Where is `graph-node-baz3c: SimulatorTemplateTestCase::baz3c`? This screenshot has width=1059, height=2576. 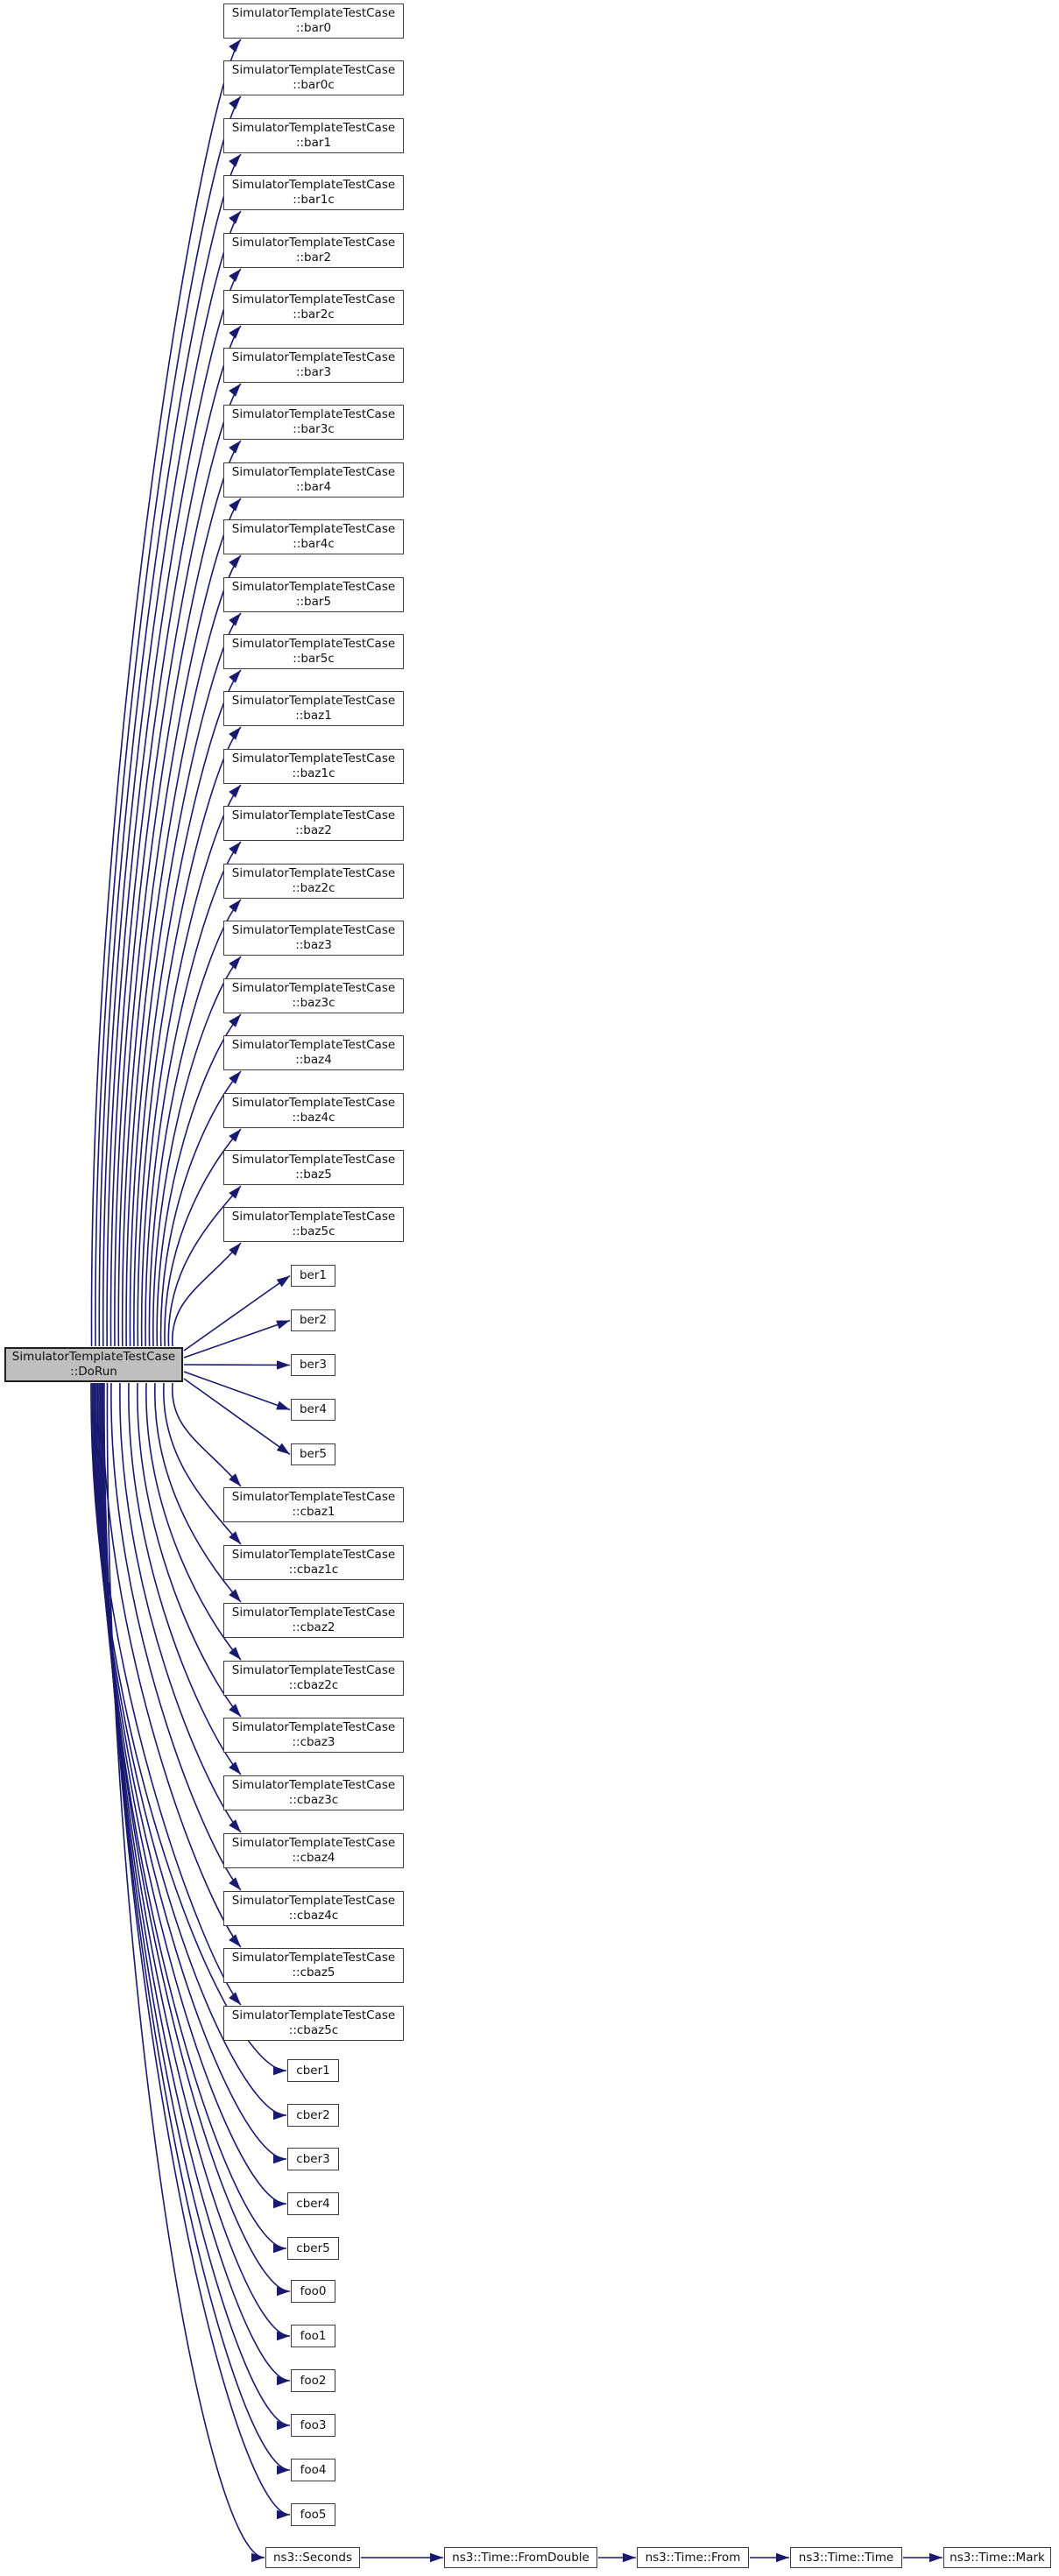
graph-node-baz3c: SimulatorTemplateTestCase::baz3c is located at coordinates (314, 995).